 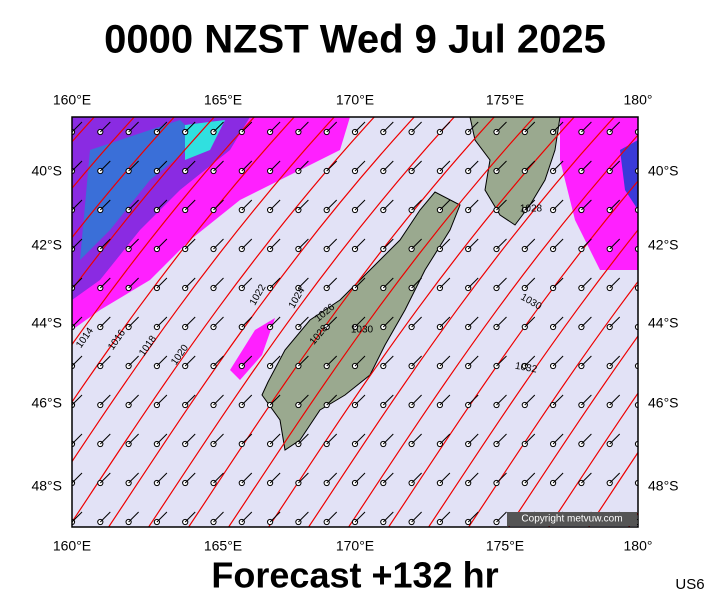 What do you see at coordinates (362, 330) in the screenshot?
I see `isobar-label: 1030` at bounding box center [362, 330].